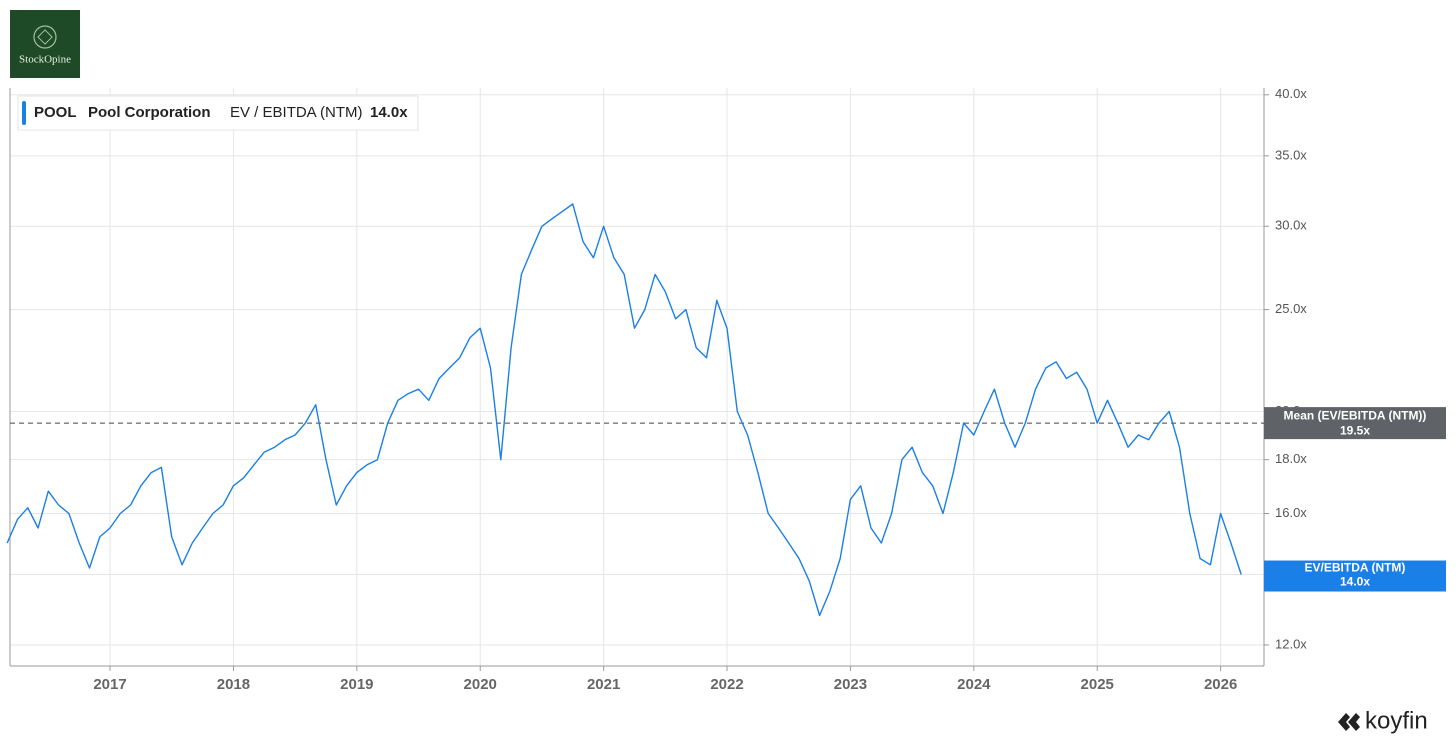 The height and width of the screenshot is (752, 1456). Describe the element at coordinates (1355, 415) in the screenshot. I see `mean-label: Mean (EV/EBITDA (NTM))` at that location.